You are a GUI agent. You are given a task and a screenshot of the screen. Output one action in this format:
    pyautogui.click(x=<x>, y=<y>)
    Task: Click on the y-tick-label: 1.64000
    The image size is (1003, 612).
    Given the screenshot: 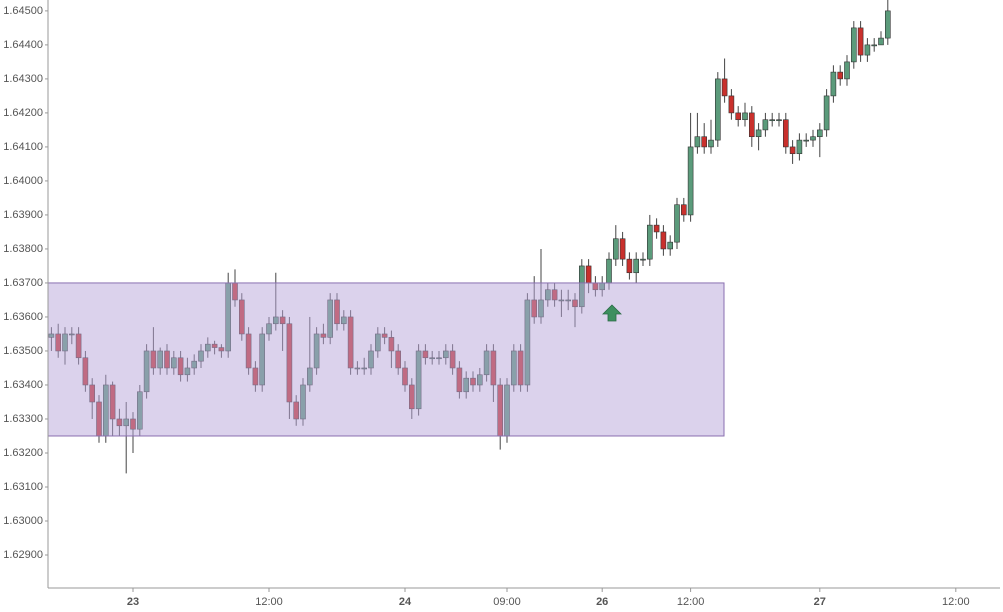 What is the action you would take?
    pyautogui.click(x=23, y=181)
    